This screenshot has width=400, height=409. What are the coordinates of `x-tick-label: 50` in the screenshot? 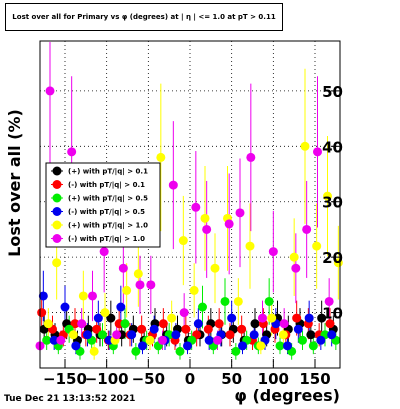 It's located at (231, 379).